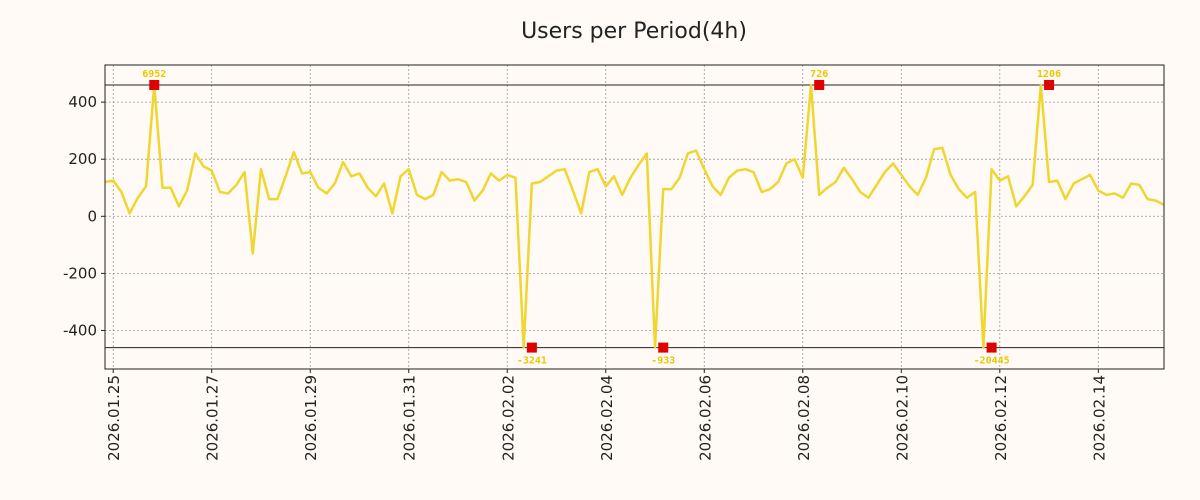 The image size is (1200, 500). I want to click on outlier-label: 1206, so click(1049, 74).